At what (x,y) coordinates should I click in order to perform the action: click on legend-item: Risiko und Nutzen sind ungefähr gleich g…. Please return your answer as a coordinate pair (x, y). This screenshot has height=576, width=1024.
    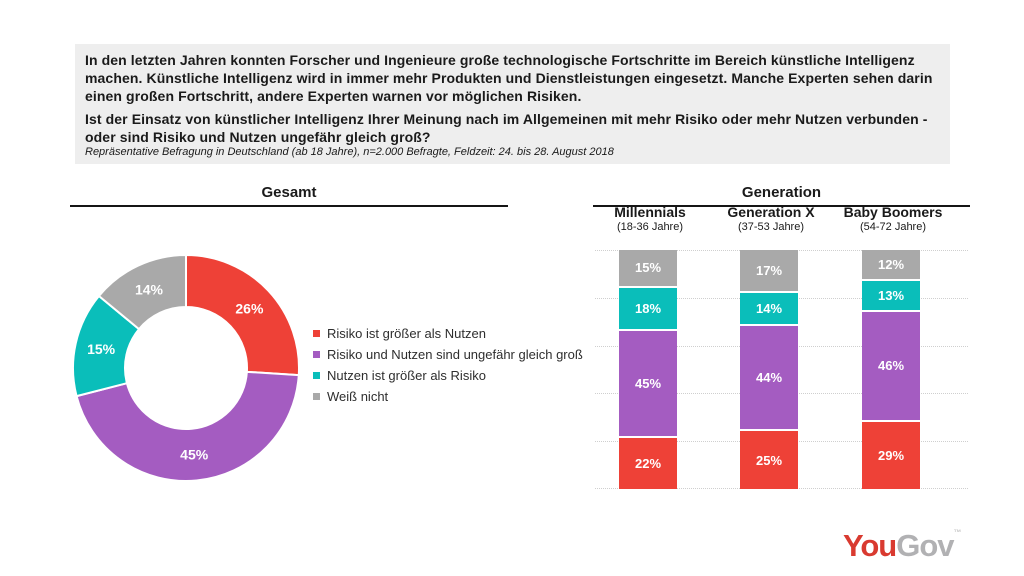
    Looking at the image, I should click on (448, 354).